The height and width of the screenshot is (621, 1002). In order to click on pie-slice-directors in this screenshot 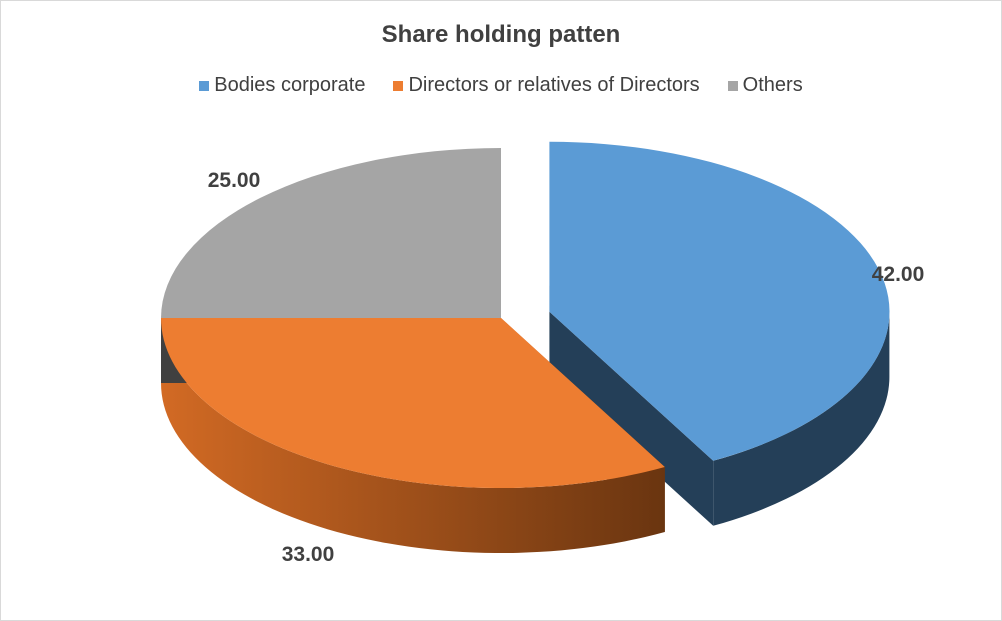, I will do `click(412, 403)`.